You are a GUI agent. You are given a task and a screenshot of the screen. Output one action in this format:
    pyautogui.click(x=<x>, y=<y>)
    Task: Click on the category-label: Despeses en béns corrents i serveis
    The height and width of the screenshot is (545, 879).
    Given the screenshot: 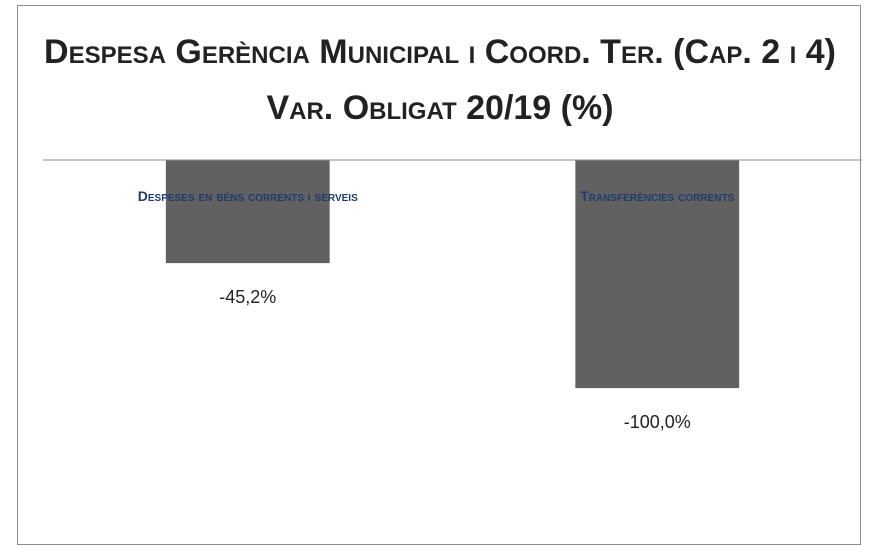 What is the action you would take?
    pyautogui.click(x=248, y=196)
    